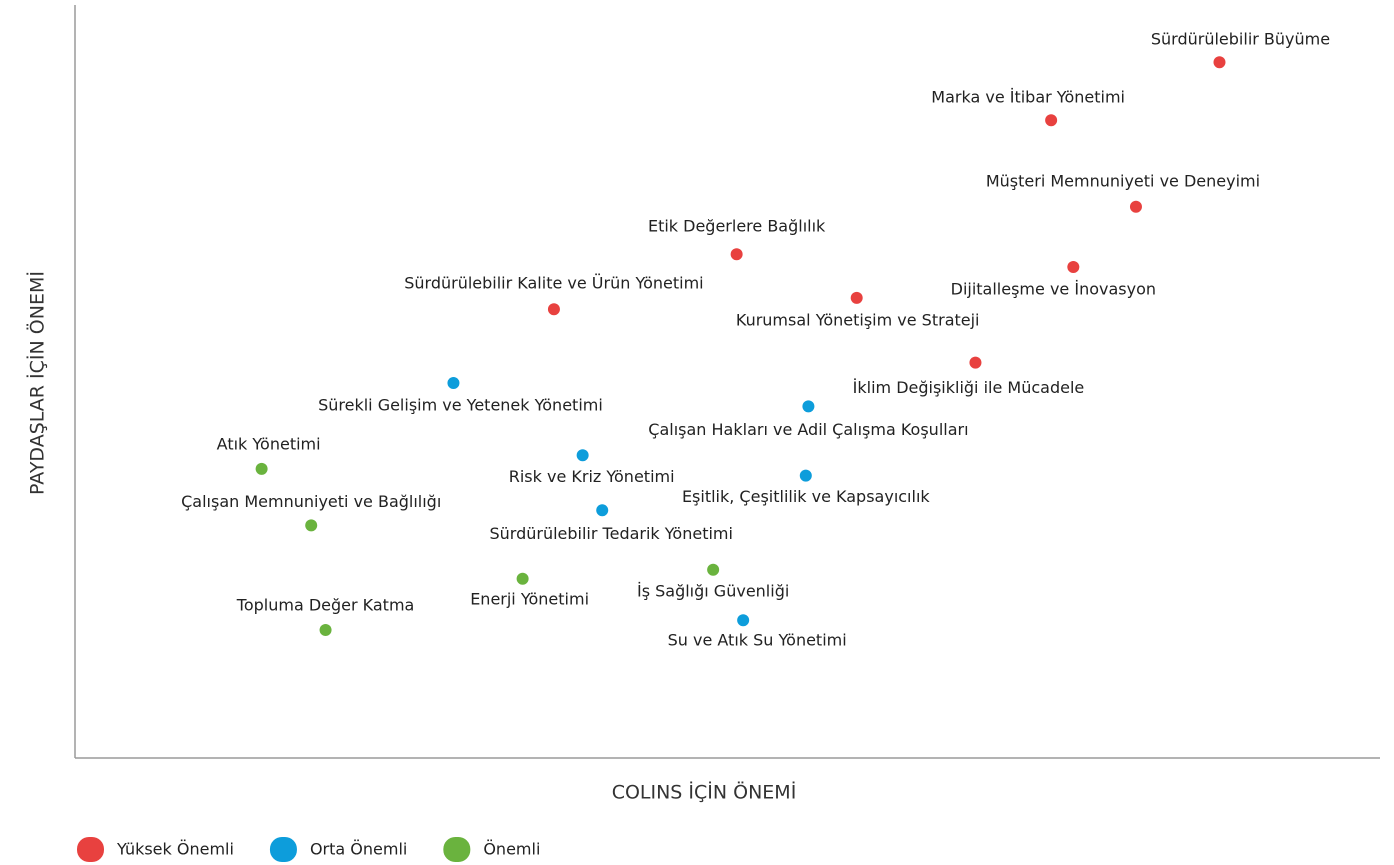 Image resolution: width=1394 pixels, height=865 pixels. What do you see at coordinates (858, 319) in the screenshot?
I see `point-label: Kurumsal Yönetişim ve Strateji` at bounding box center [858, 319].